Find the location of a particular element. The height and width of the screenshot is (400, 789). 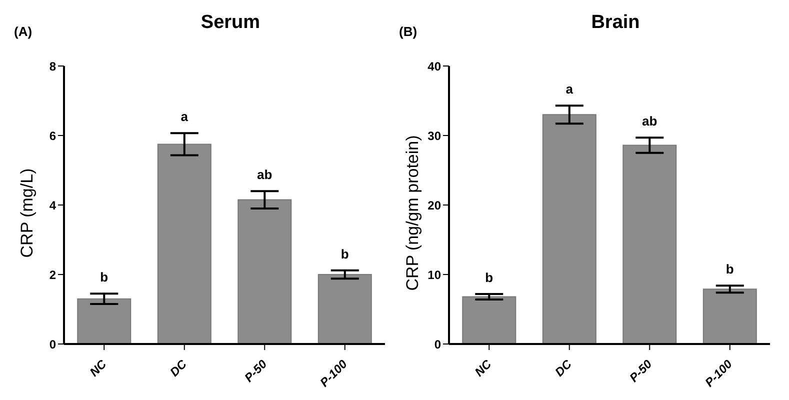

y-tick-label: 4 is located at coordinates (52, 205).